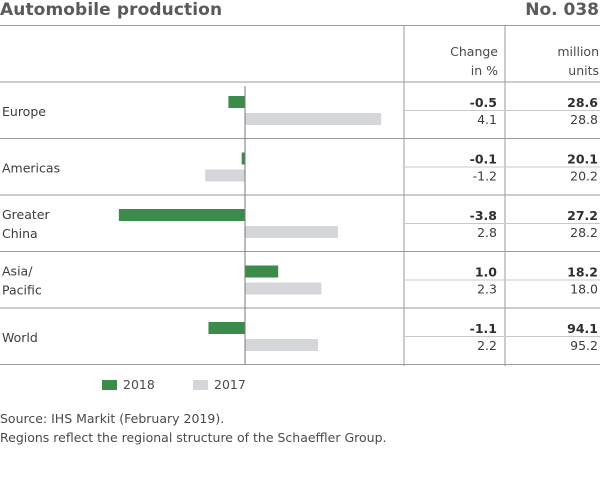 This screenshot has width=600, height=503. I want to click on legend-label-2017: 2017, so click(230, 384).